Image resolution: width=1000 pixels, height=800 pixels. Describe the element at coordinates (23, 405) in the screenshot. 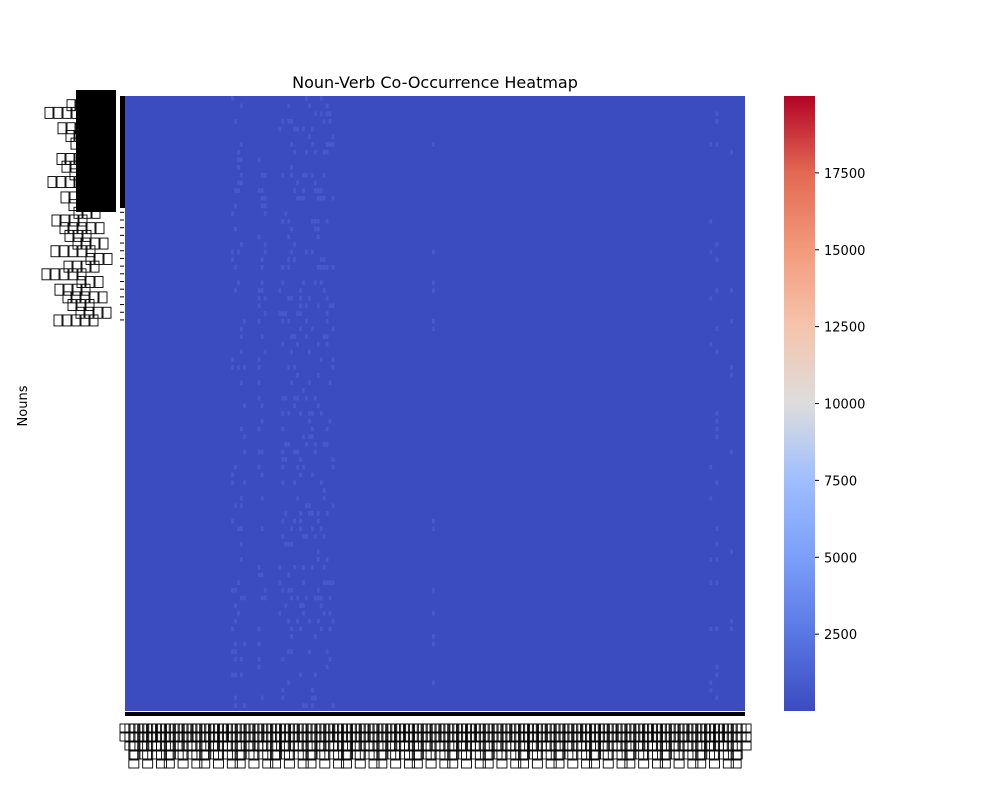

I see `y-axis-label: Nouns` at that location.